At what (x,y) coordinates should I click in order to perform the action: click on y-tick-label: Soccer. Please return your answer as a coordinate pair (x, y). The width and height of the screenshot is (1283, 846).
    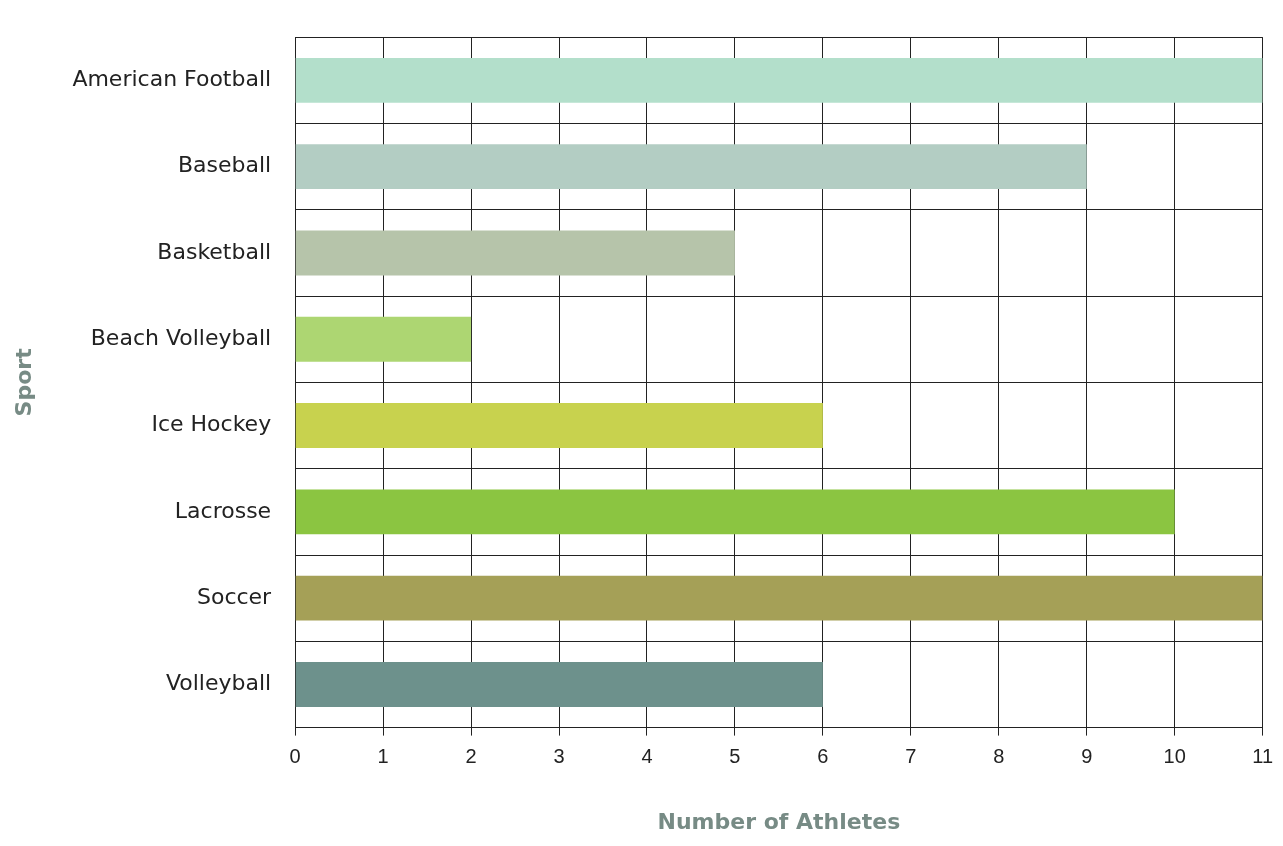
    Looking at the image, I should click on (234, 596).